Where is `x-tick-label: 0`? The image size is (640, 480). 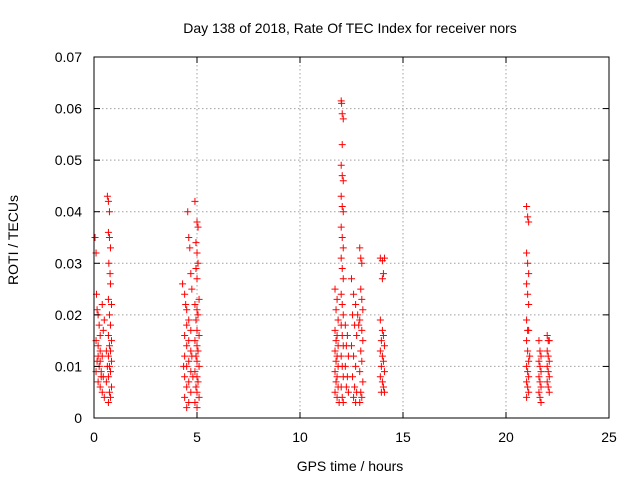
x-tick-label: 0 is located at coordinates (94, 437).